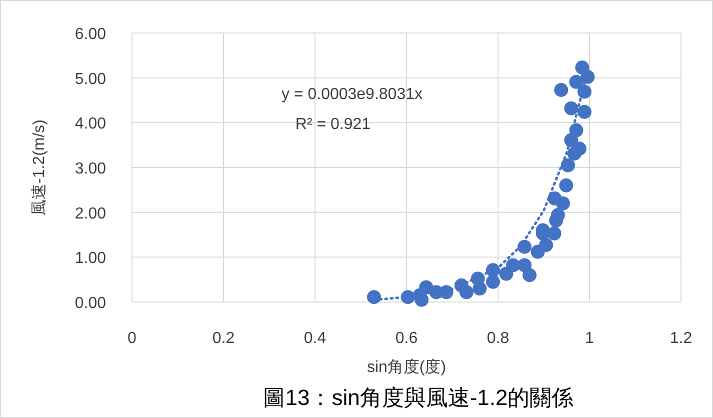 The image size is (713, 418). Describe the element at coordinates (681, 338) in the screenshot. I see `x-tick-label: 1.2` at that location.